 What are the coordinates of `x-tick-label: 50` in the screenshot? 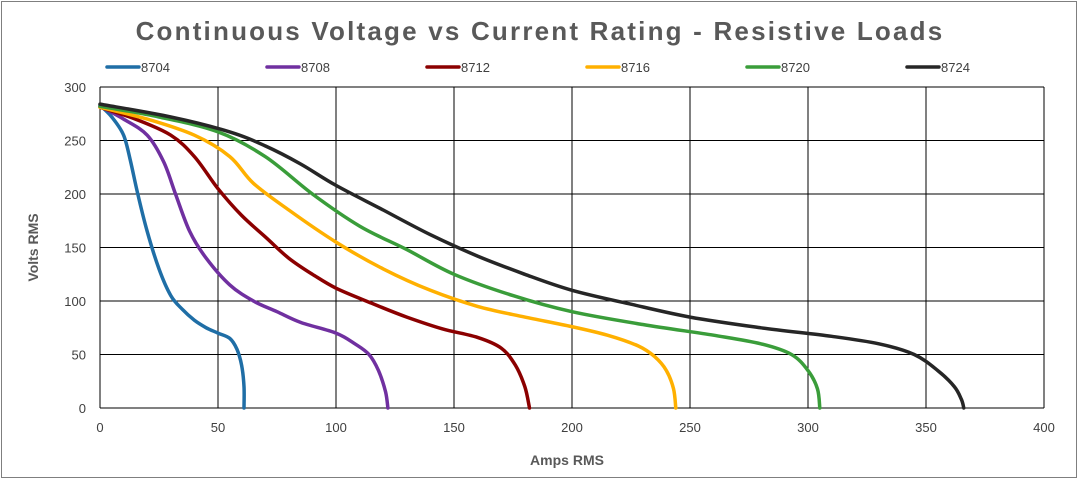 It's located at (218, 427).